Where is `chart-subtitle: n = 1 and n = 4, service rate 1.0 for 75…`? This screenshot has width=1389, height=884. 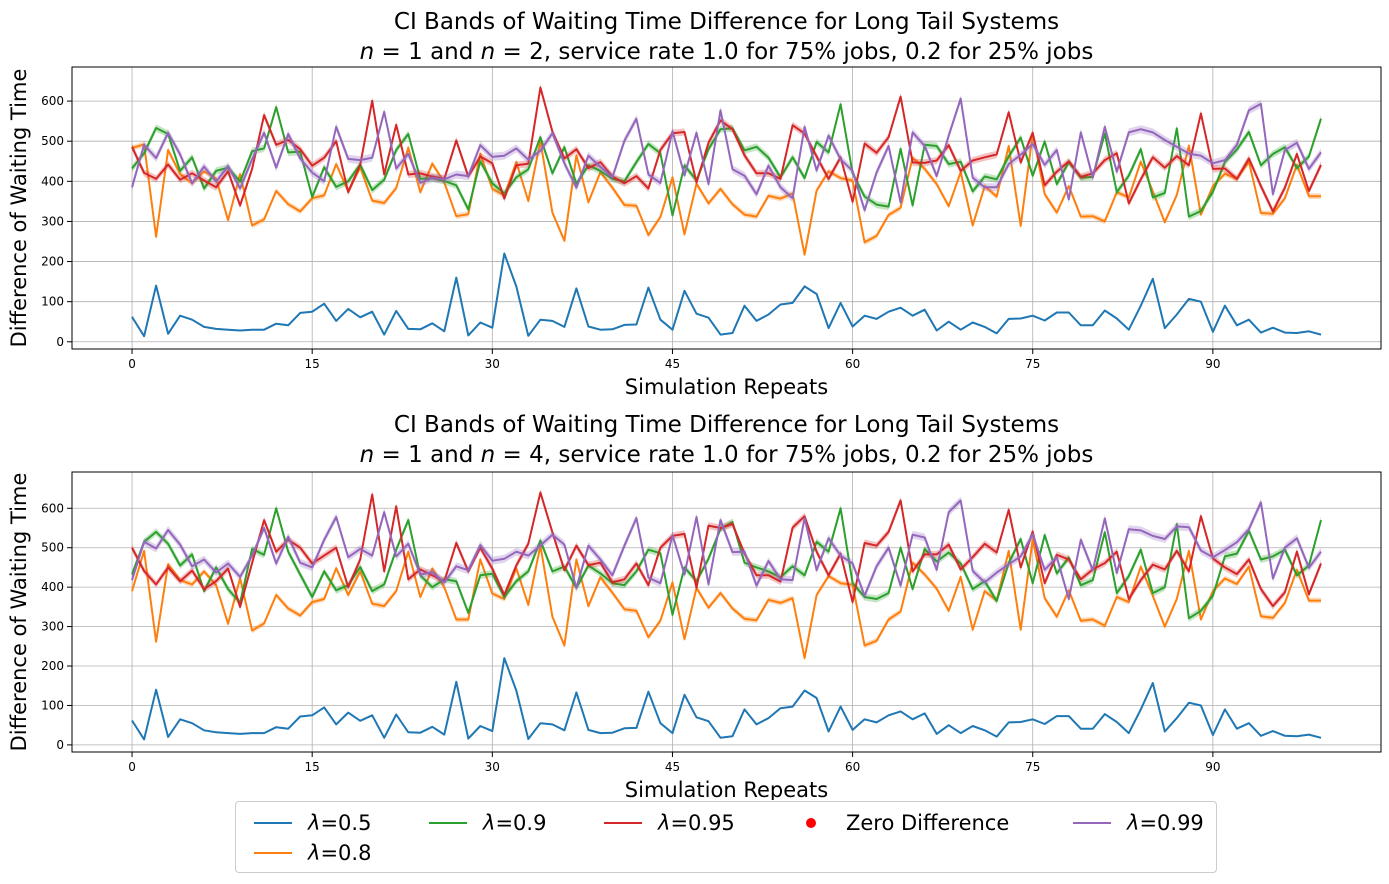
chart-subtitle: n = 1 and n = 4, service rate 1.0 for 75… is located at coordinates (727, 455).